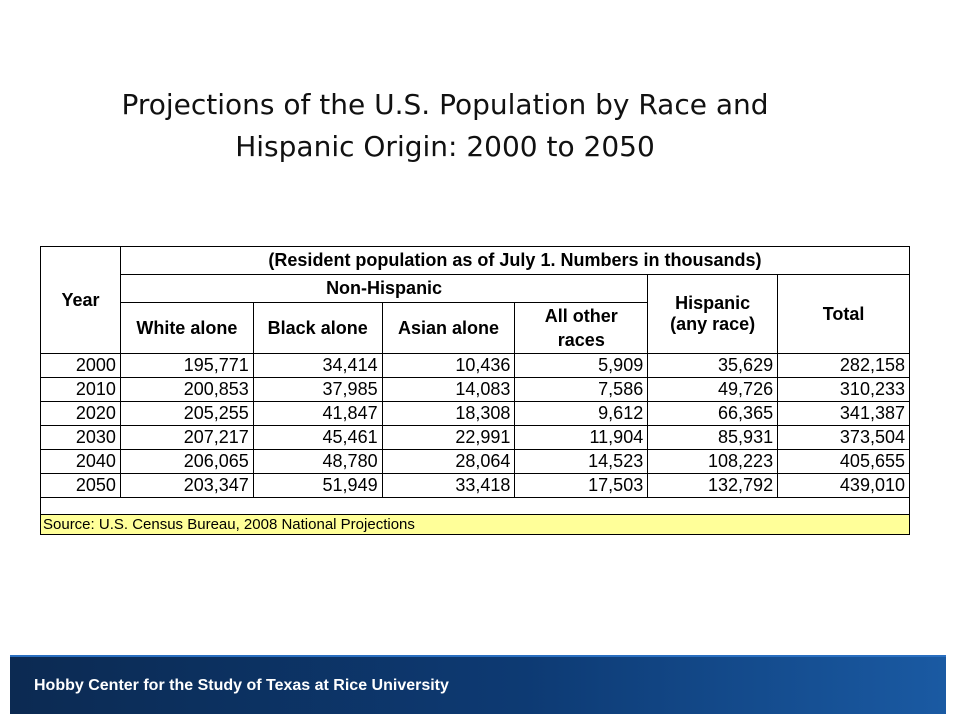 The height and width of the screenshot is (720, 960). Describe the element at coordinates (581, 485) in the screenshot. I see `table-cell: 17,503` at that location.